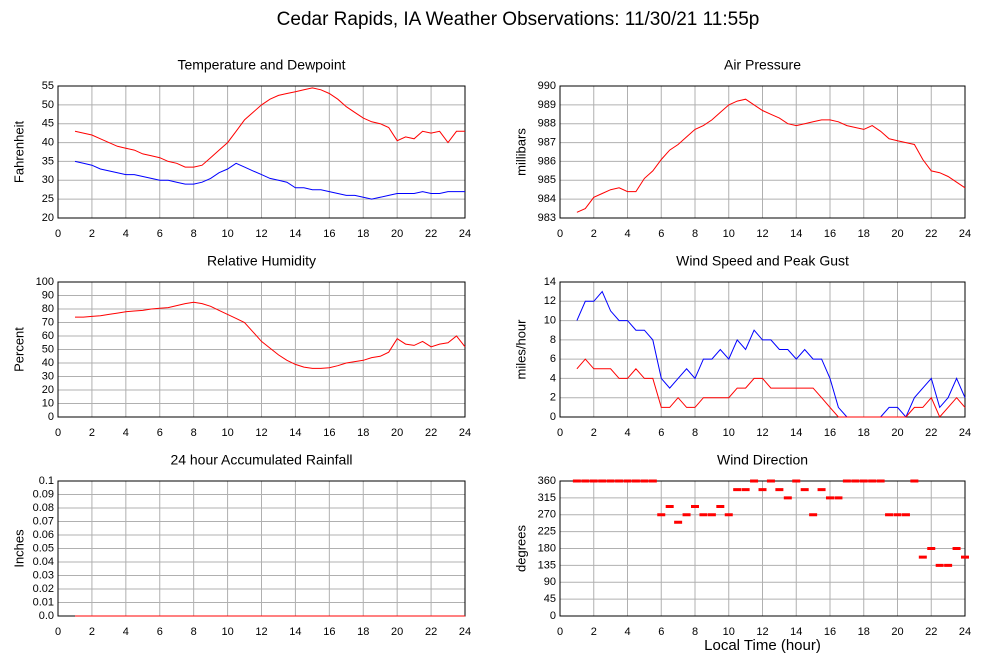  Describe the element at coordinates (48, 322) in the screenshot. I see `y-tick-label: 70` at that location.